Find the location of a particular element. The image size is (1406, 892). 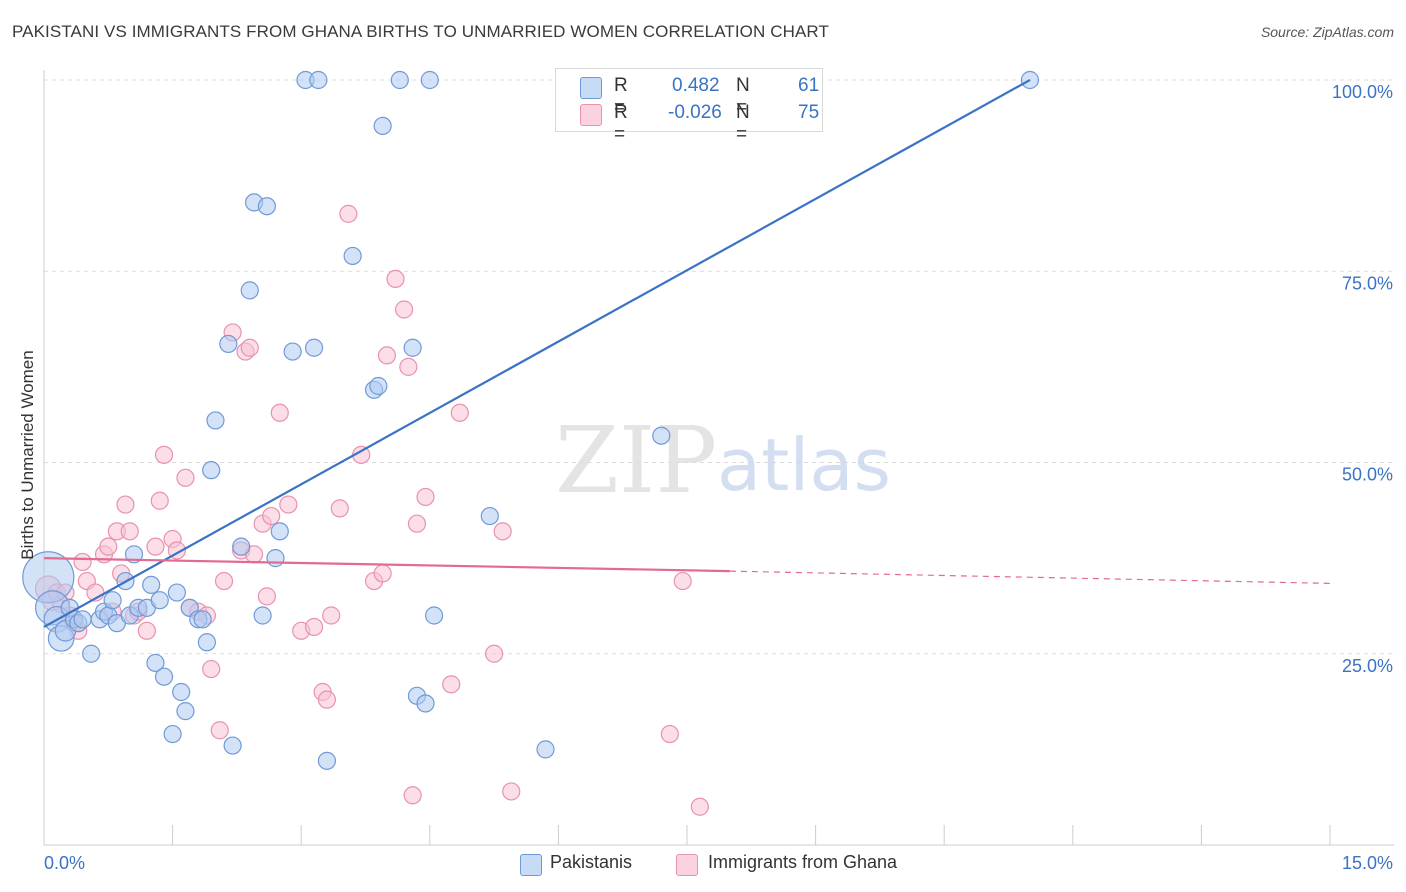

legend-n-value: 61 is located at coordinates (809, 85).